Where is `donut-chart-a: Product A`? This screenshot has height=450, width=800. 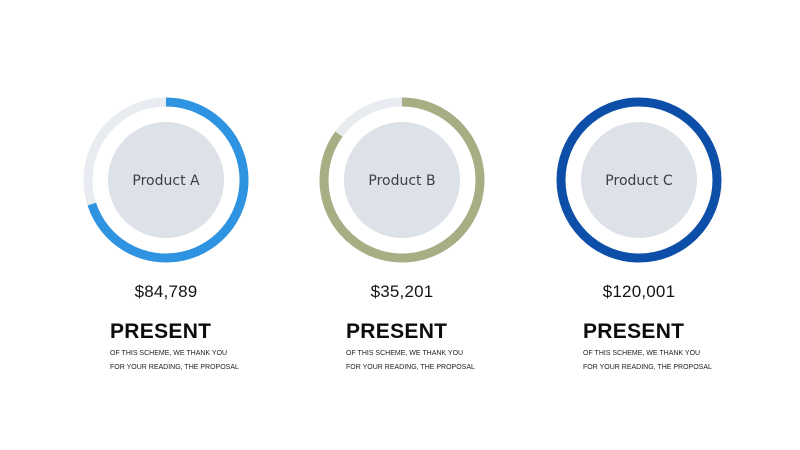 donut-chart-a: Product A is located at coordinates (166, 180).